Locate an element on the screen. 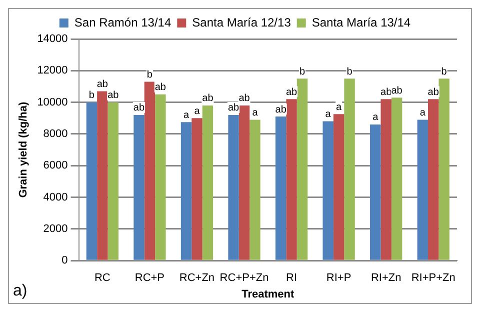 The image size is (480, 312). x-tick-label: RC+Zn is located at coordinates (197, 278).